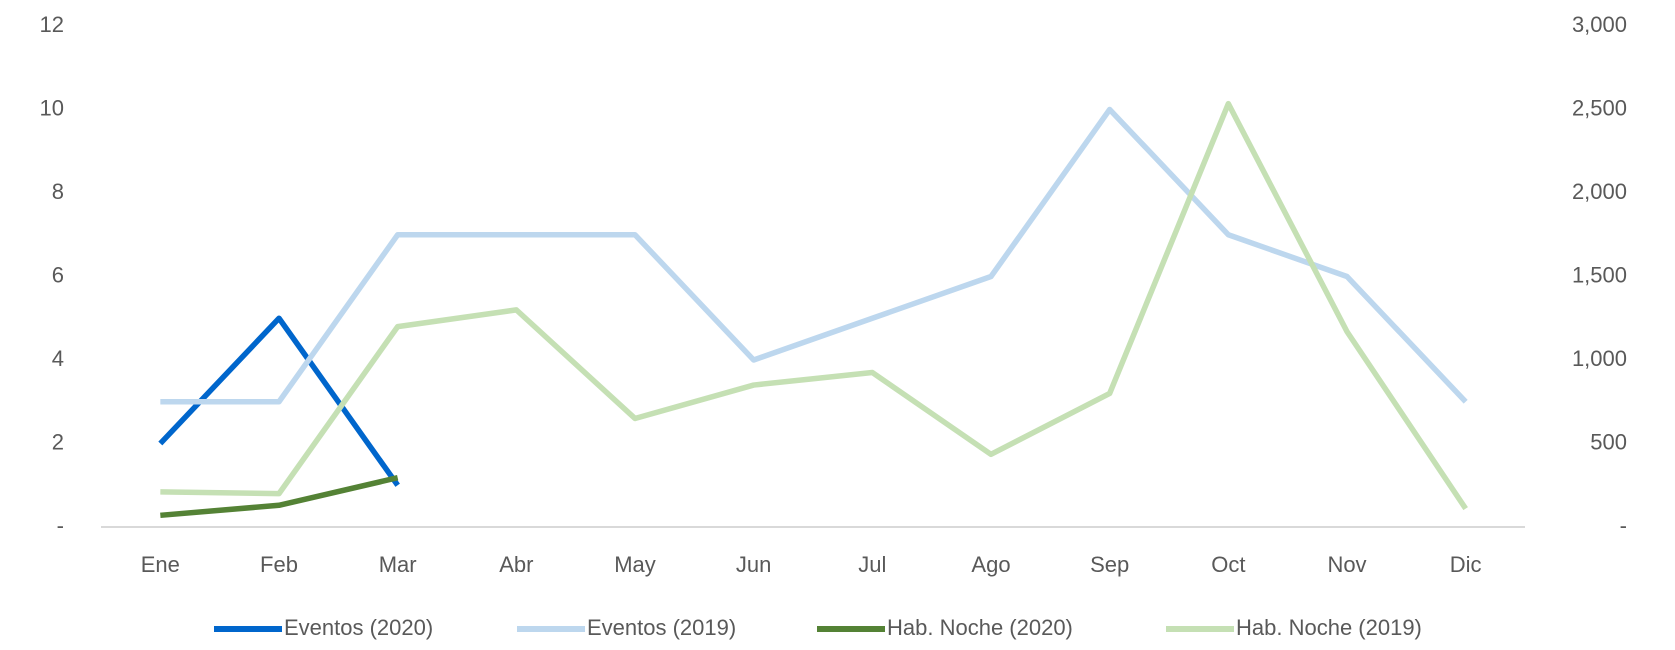  Describe the element at coordinates (1109, 564) in the screenshot. I see `x-tick-label: Sep` at that location.